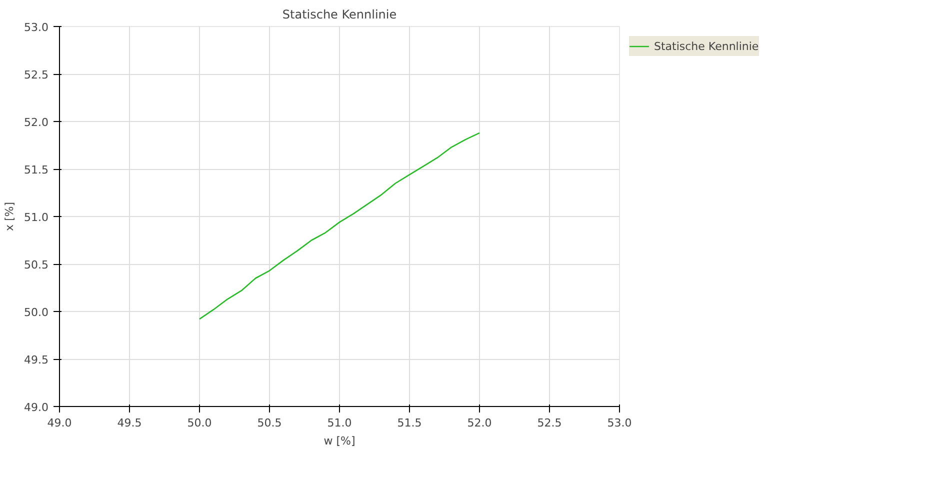  Describe the element at coordinates (36, 265) in the screenshot. I see `y-tick-label: 50.5` at that location.